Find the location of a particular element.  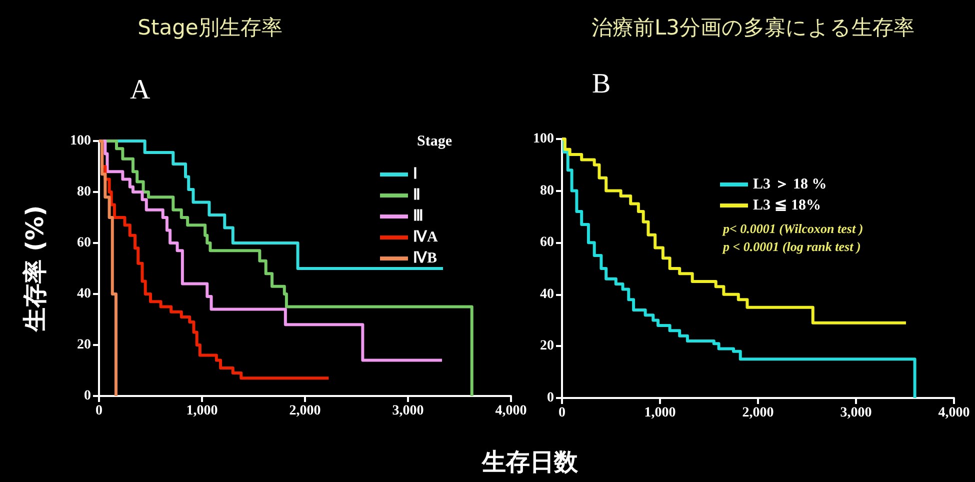

legend-label: L3 ＞ 18 % is located at coordinates (790, 184).